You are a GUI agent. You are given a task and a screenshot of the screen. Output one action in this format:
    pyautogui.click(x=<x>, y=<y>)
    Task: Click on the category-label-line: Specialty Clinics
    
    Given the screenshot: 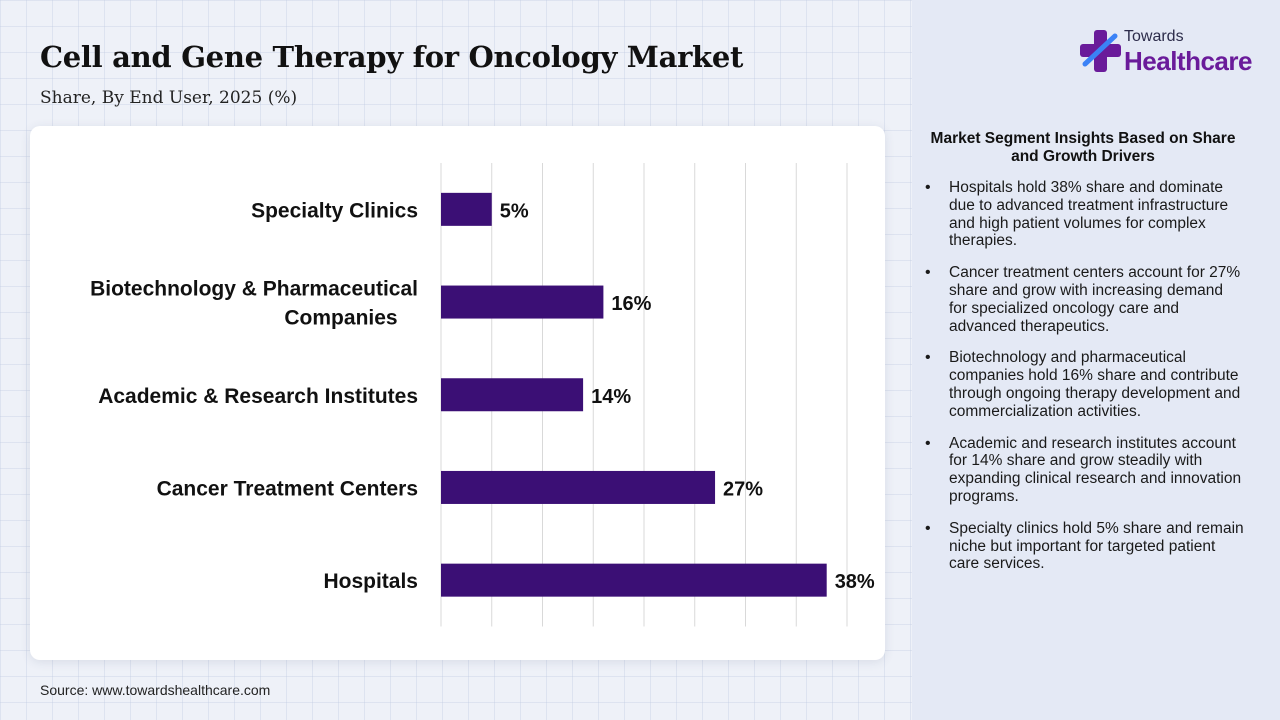 What is the action you would take?
    pyautogui.click(x=334, y=210)
    